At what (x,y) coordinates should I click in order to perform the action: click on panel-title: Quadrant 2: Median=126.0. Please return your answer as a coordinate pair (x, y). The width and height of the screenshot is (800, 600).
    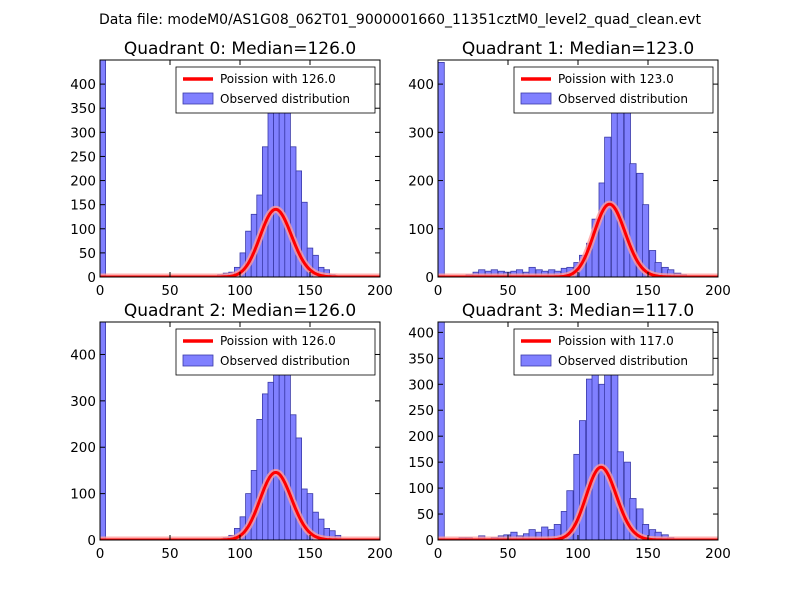
    Looking at the image, I should click on (240, 311).